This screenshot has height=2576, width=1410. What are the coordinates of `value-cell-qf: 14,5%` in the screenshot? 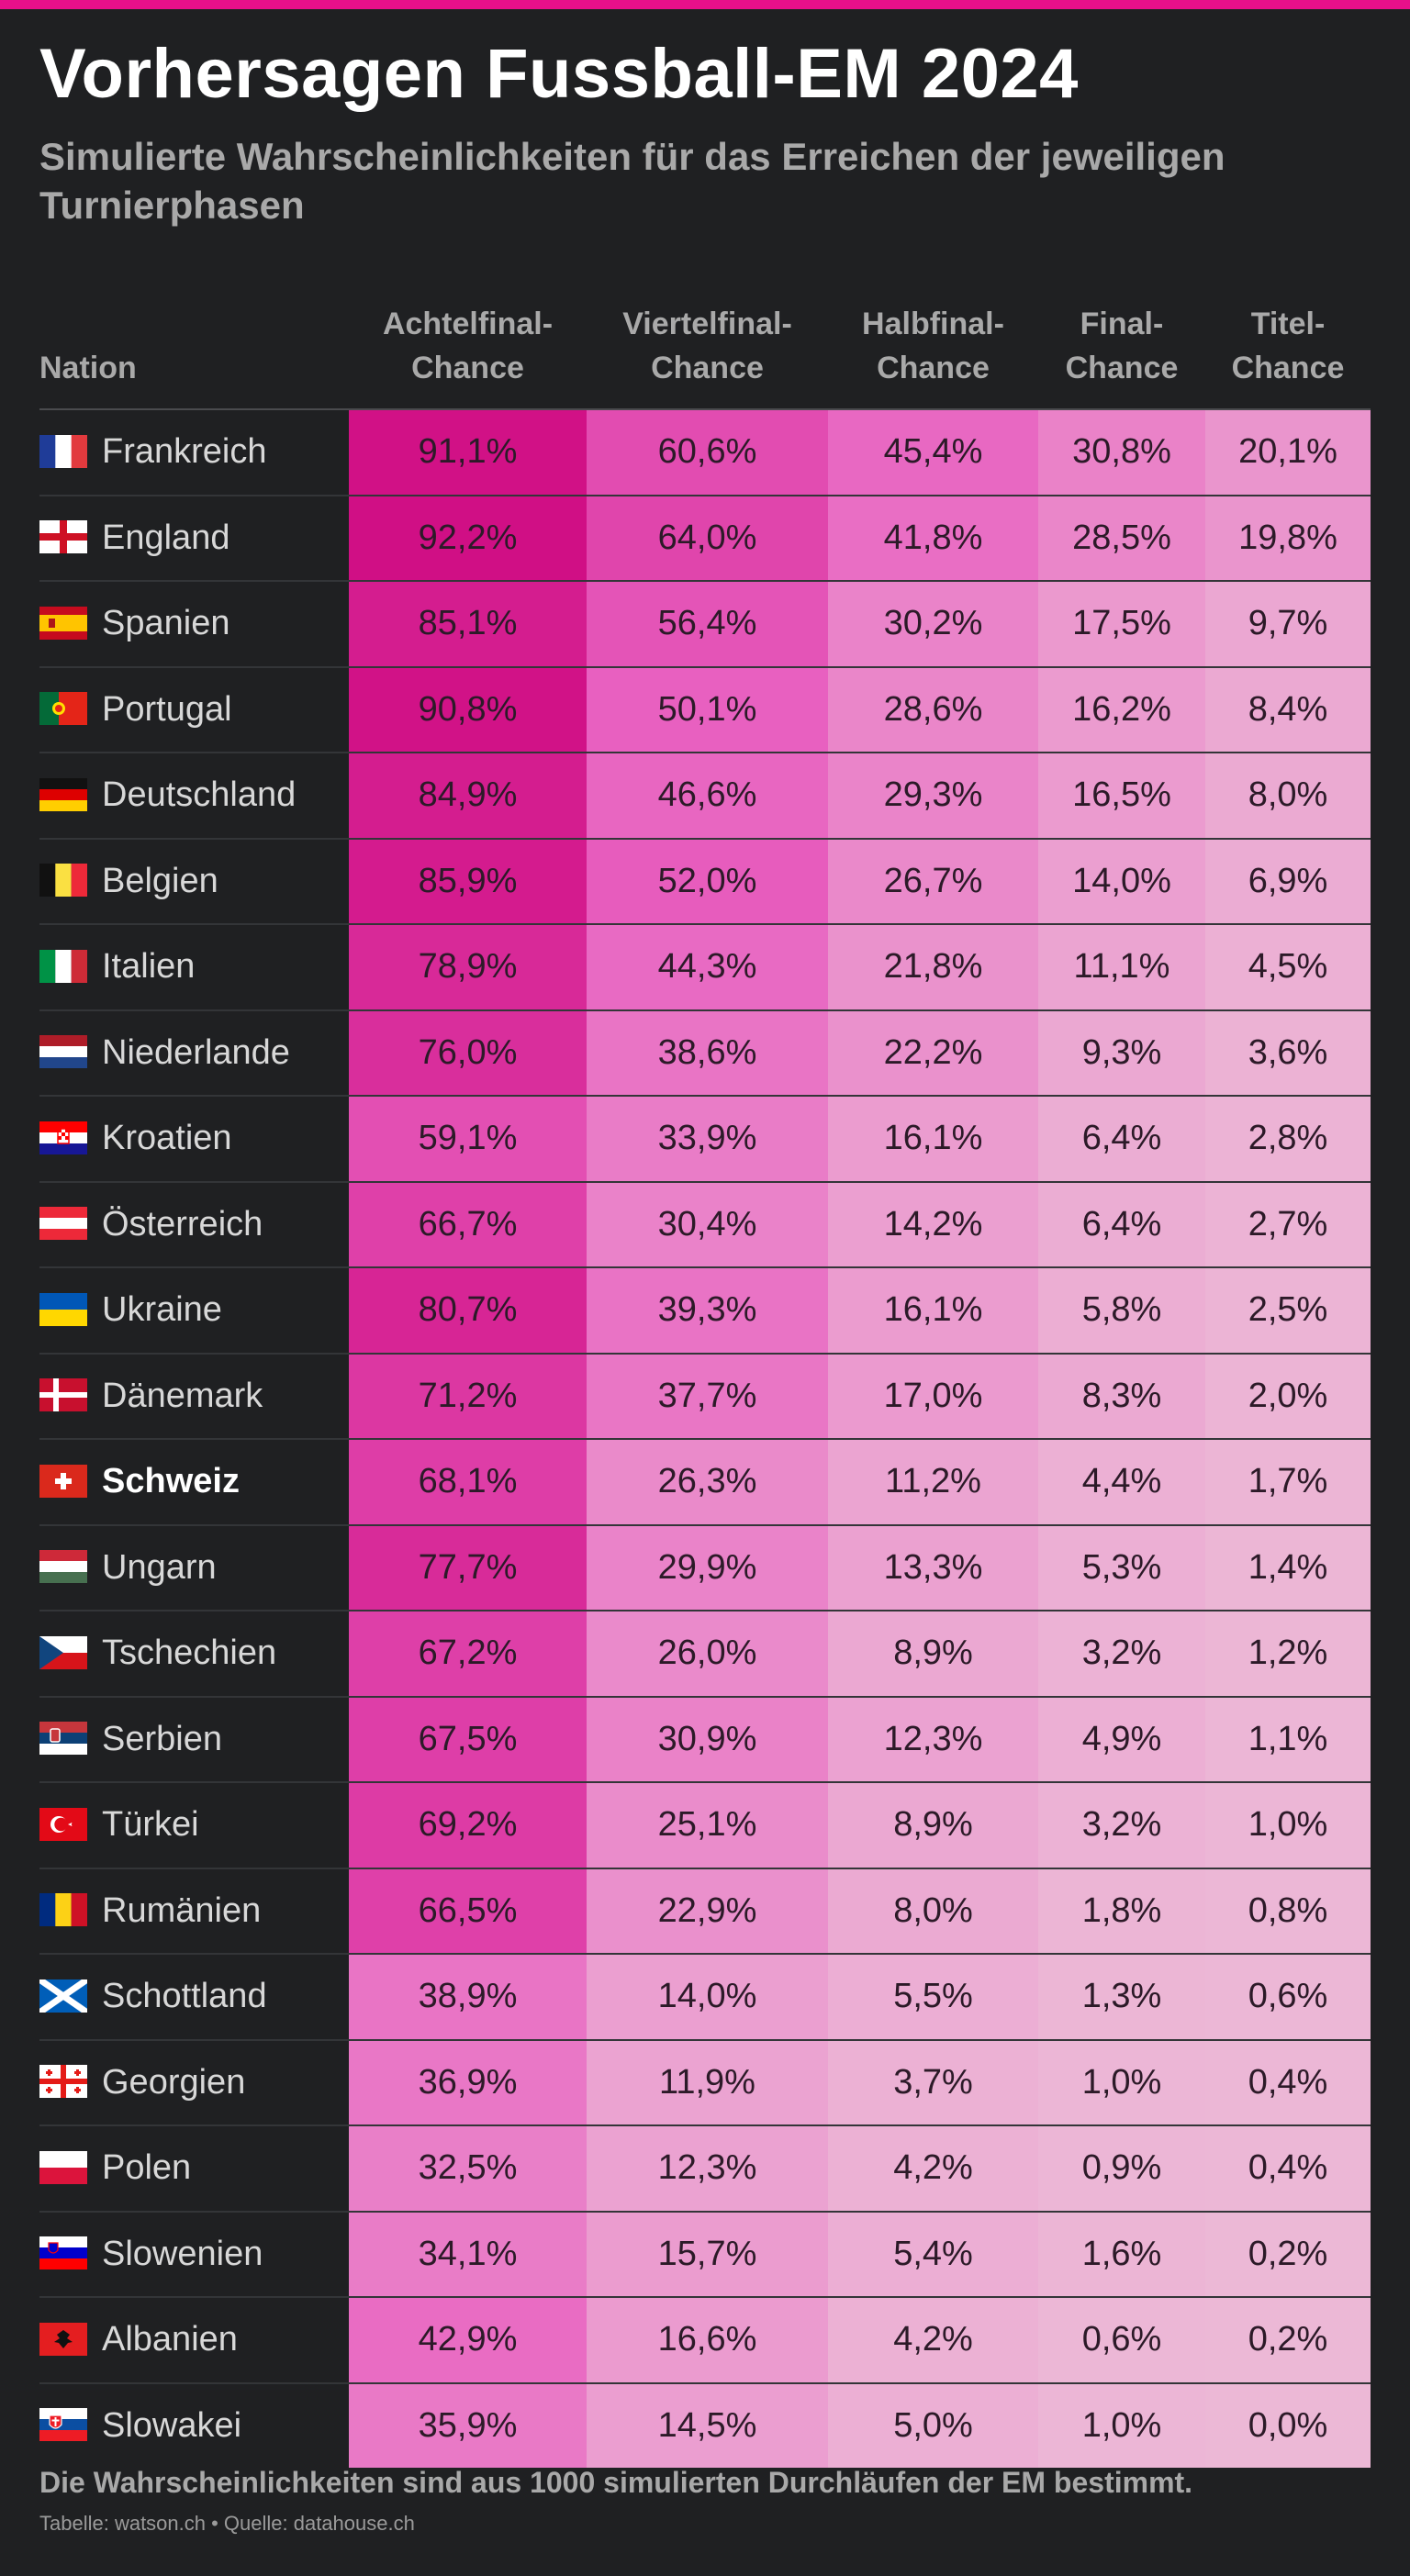 It's located at (707, 2424).